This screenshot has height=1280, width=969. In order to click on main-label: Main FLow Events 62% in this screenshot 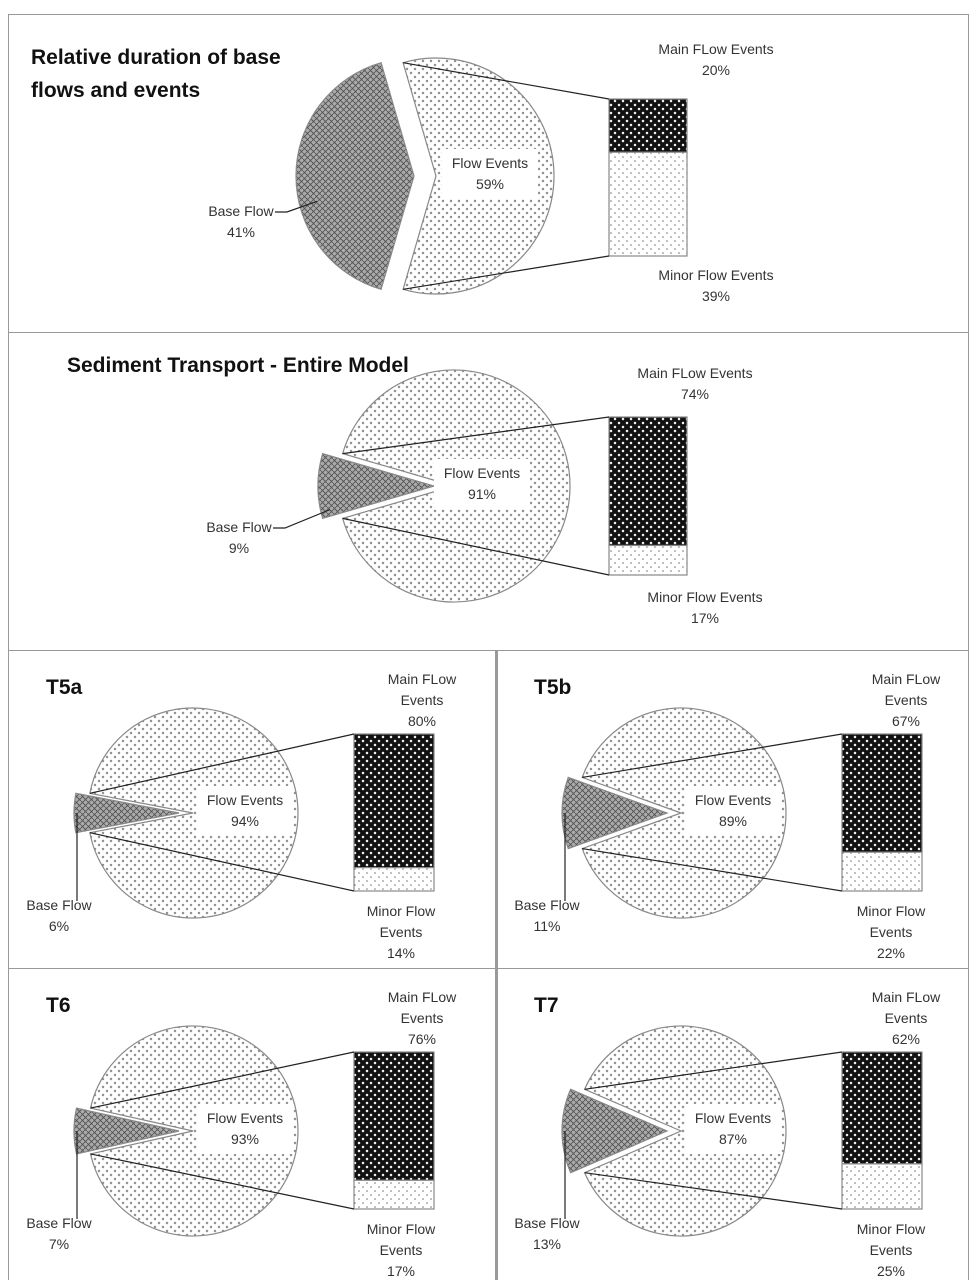, I will do `click(906, 1018)`.